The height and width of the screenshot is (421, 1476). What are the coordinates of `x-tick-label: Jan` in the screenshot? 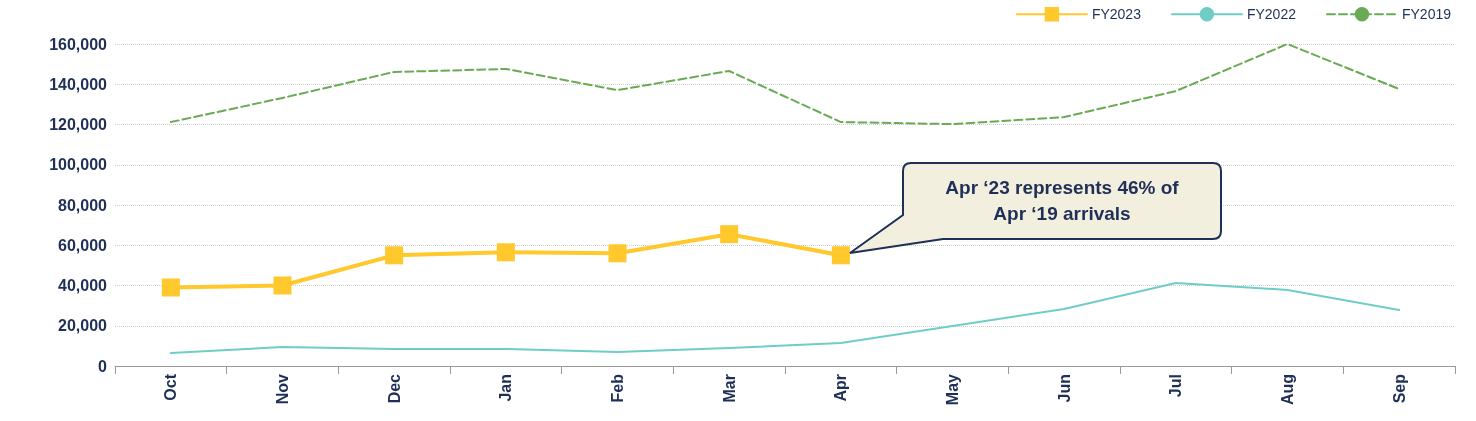 It's located at (506, 388).